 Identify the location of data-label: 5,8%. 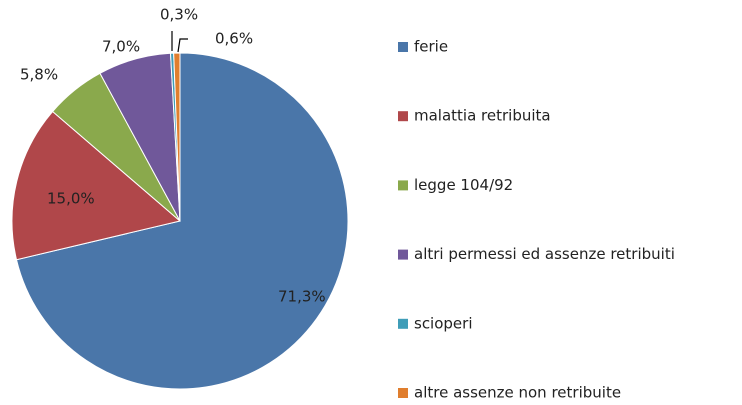
(39, 75).